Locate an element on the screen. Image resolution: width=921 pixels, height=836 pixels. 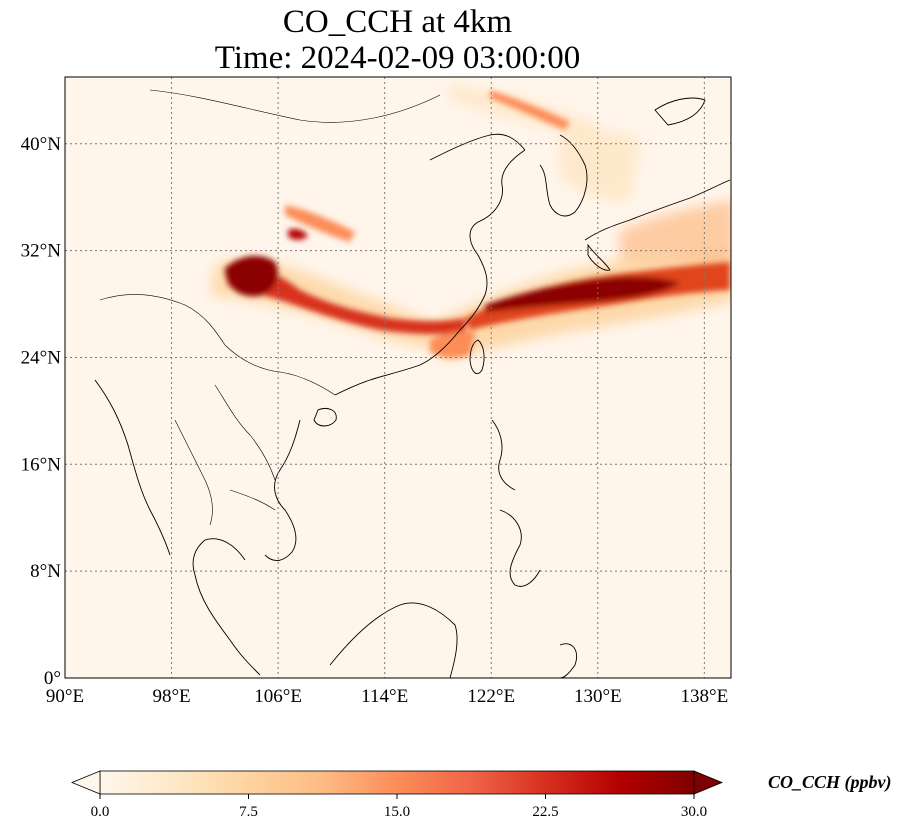
colorbar-body is located at coordinates (397, 782).